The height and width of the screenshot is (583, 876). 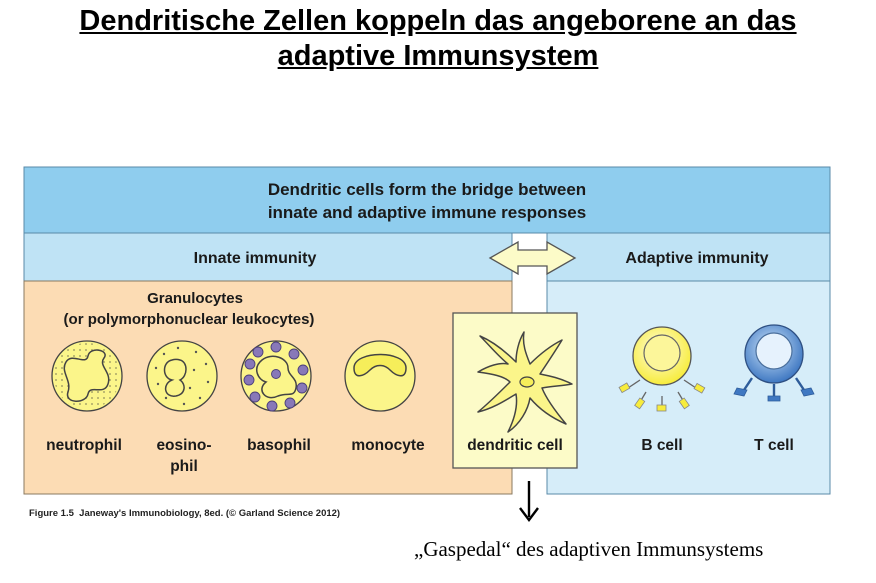 What do you see at coordinates (774, 445) in the screenshot?
I see `t-cell-label: T cell` at bounding box center [774, 445].